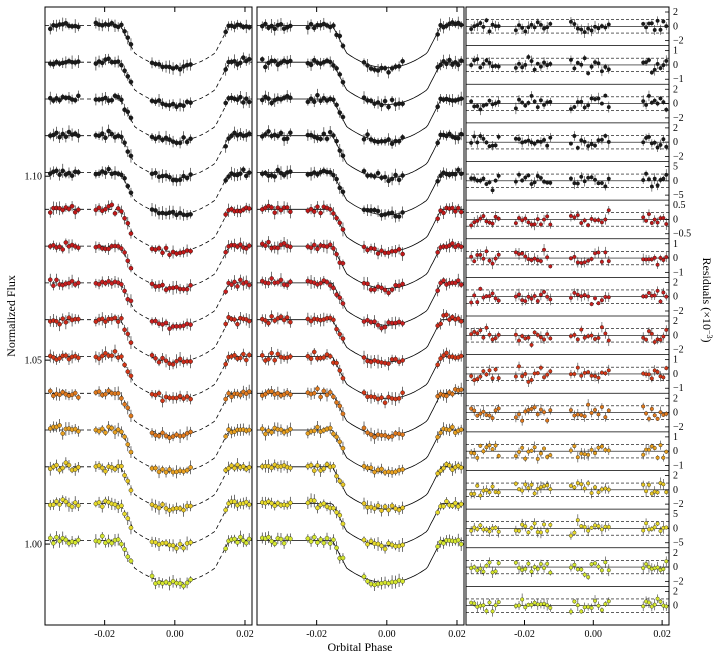  Describe the element at coordinates (678, 79) in the screenshot. I see `res-y-tick-label-1-2: −1` at that location.